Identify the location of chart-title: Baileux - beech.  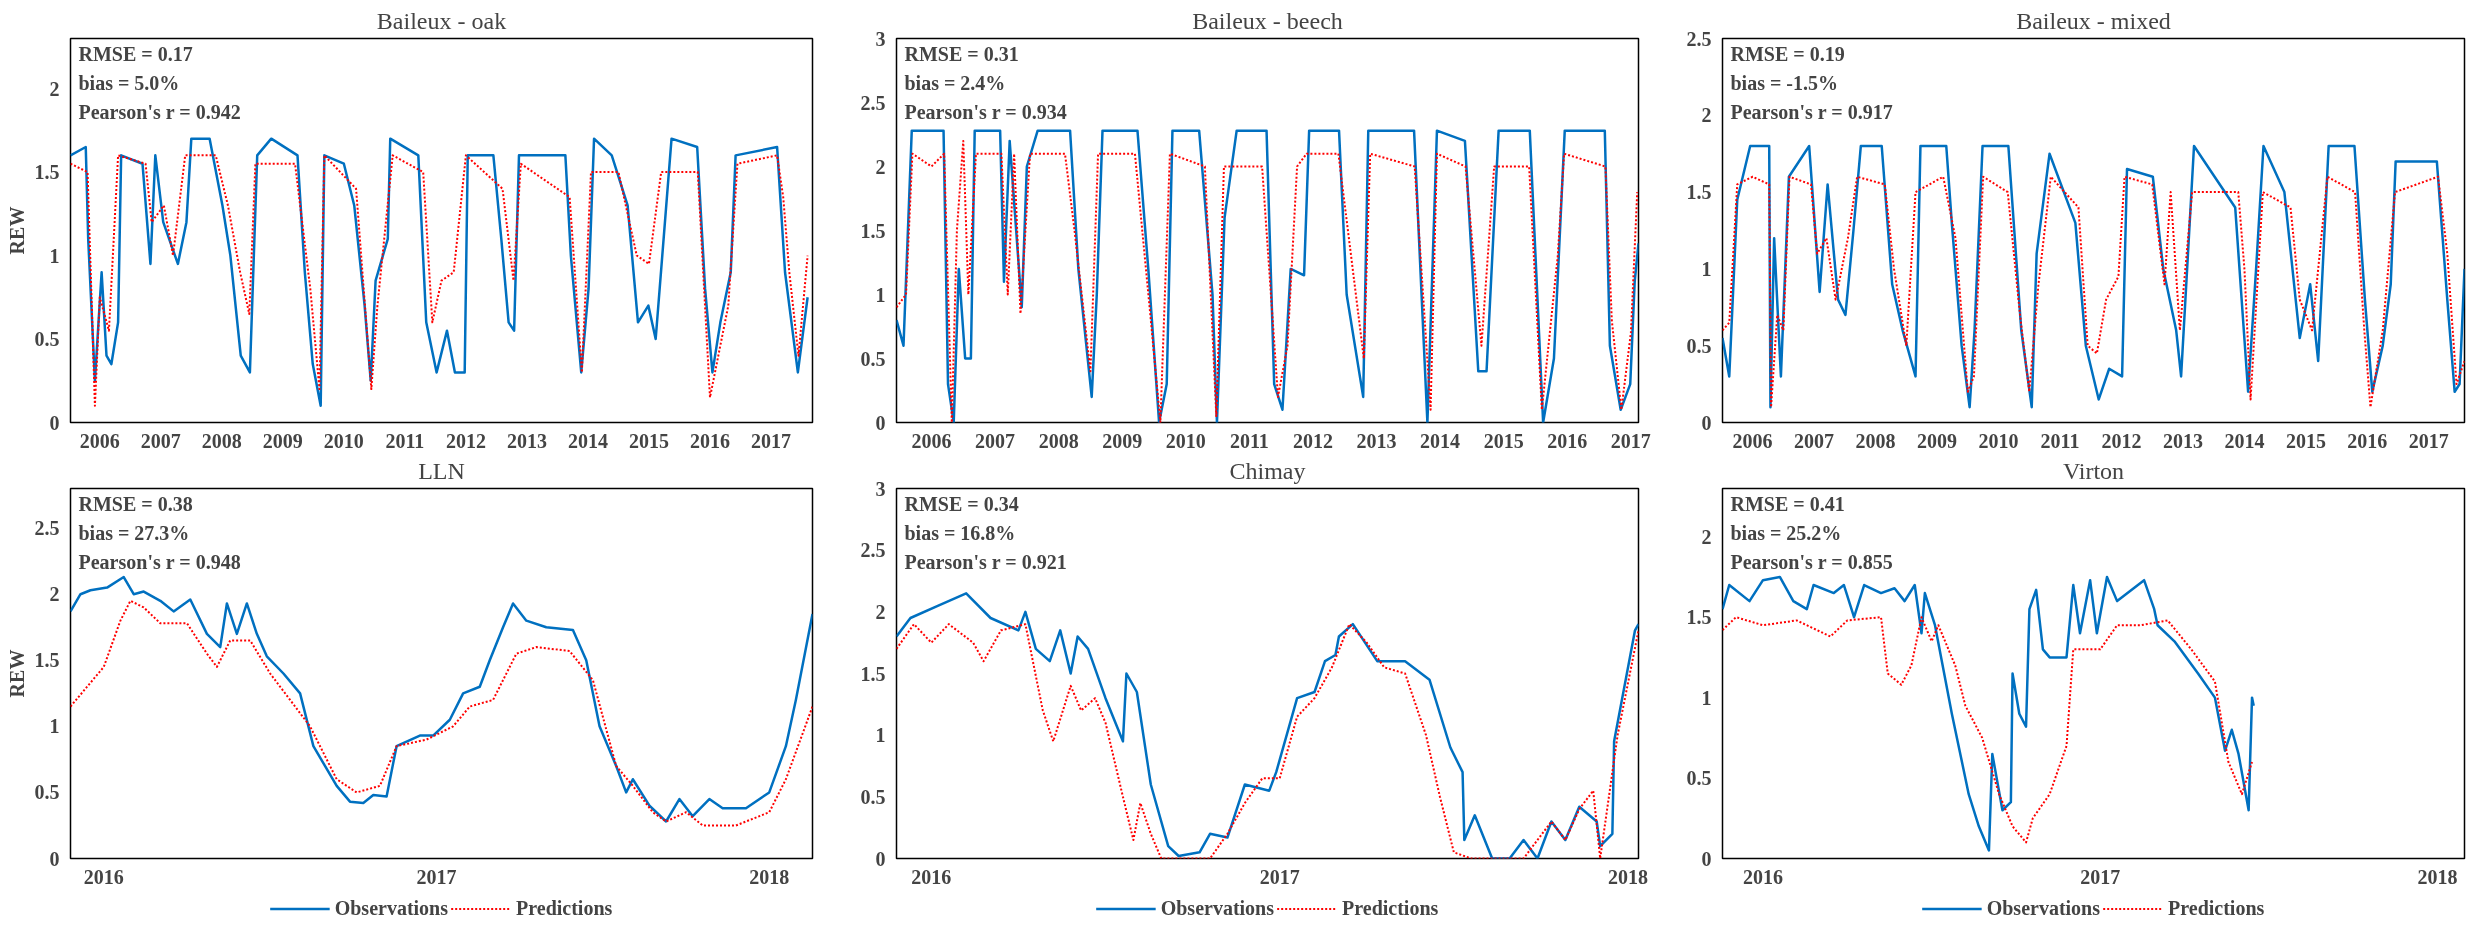
(1267, 20).